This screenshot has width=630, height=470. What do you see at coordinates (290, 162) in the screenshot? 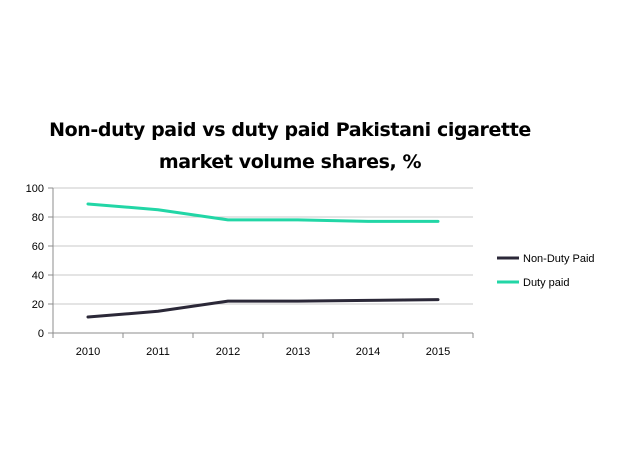
I see `chart-title-line-2: market volume shares, %` at bounding box center [290, 162].